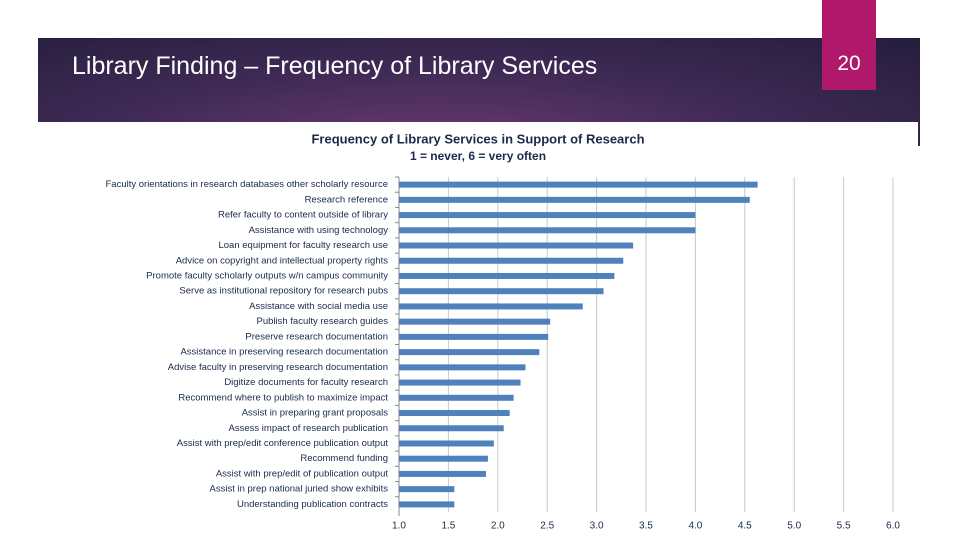  Describe the element at coordinates (597, 526) in the screenshot. I see `x-tick-label: 3.0` at that location.